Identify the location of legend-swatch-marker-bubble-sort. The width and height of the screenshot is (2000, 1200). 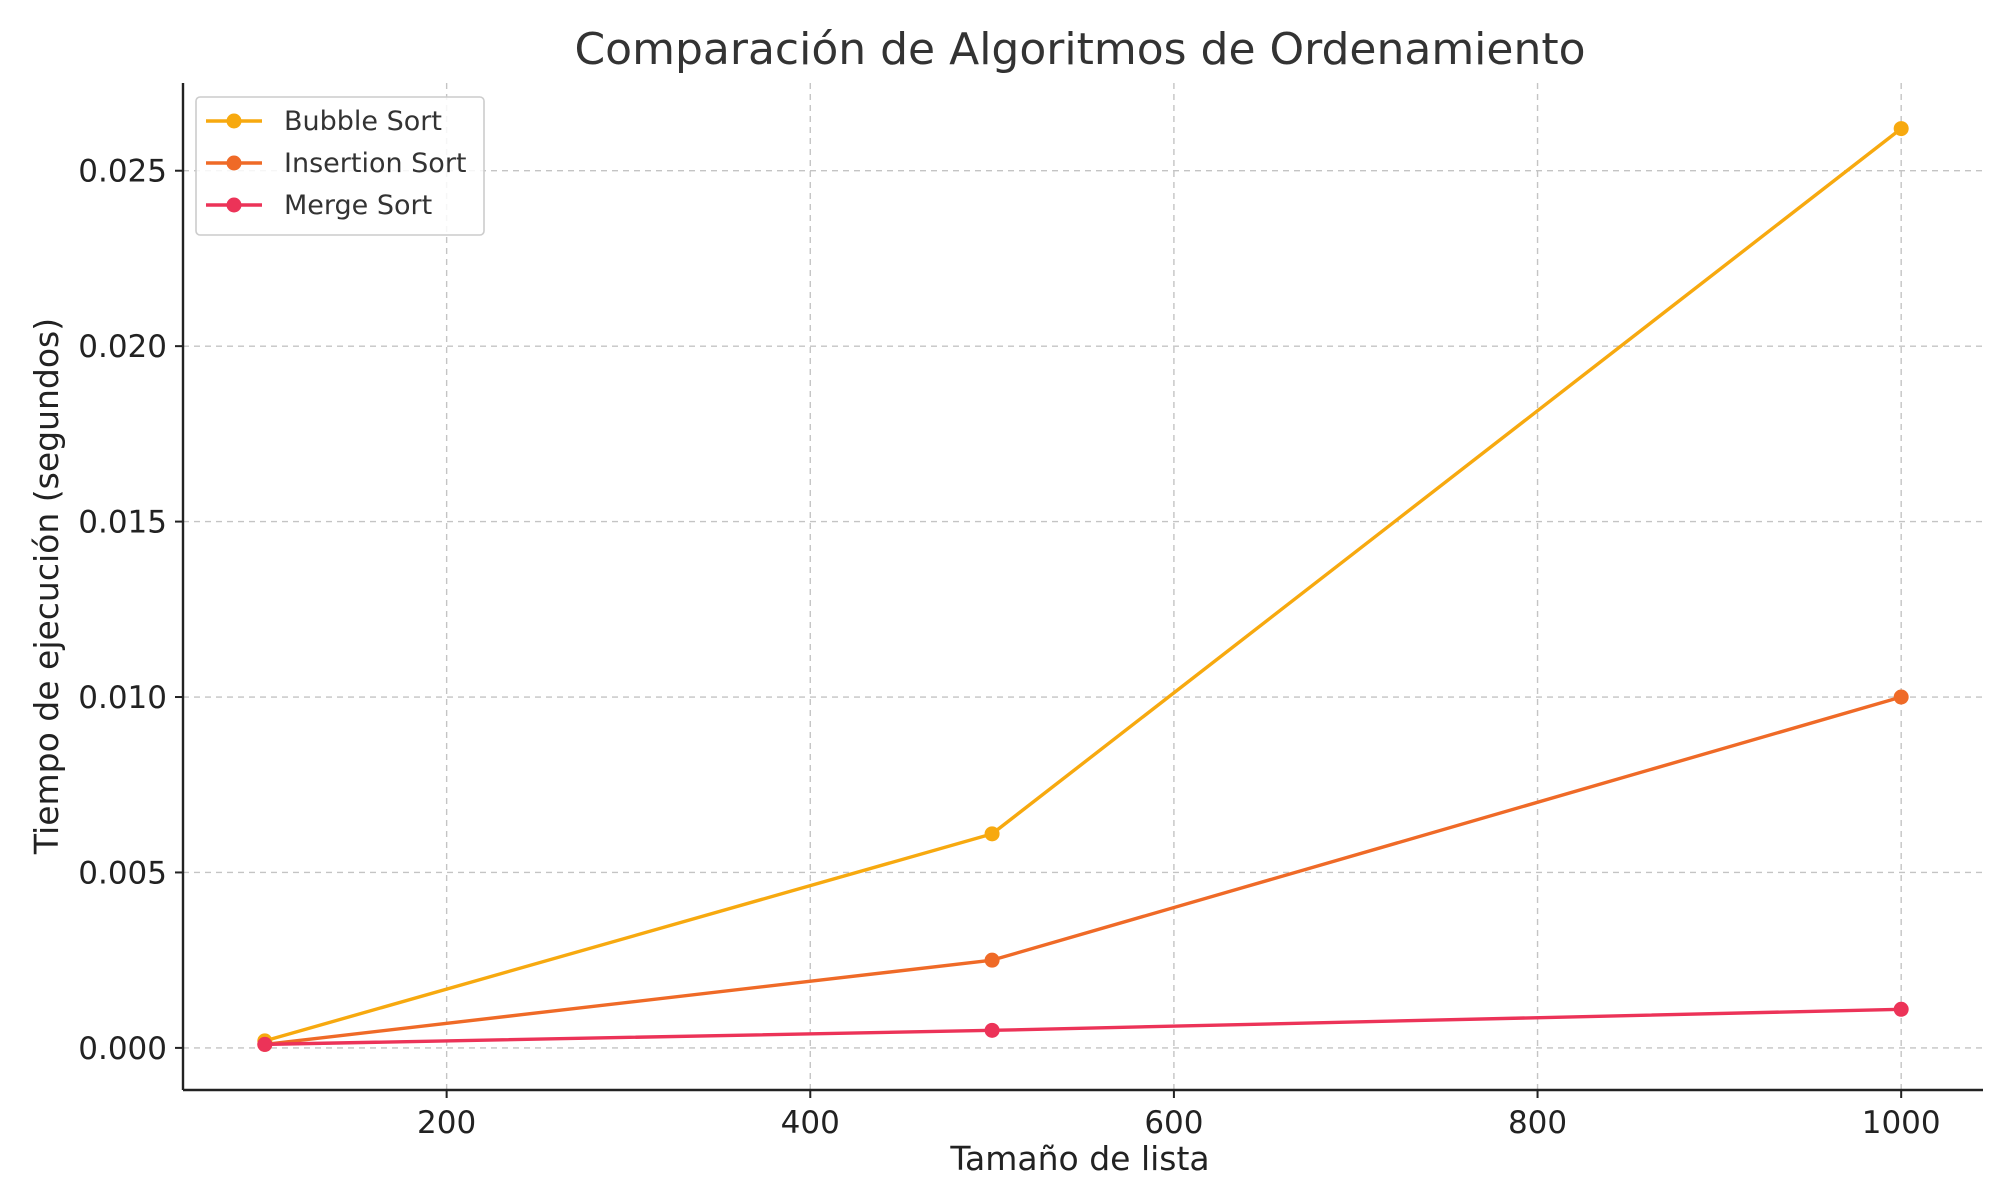
(234, 121).